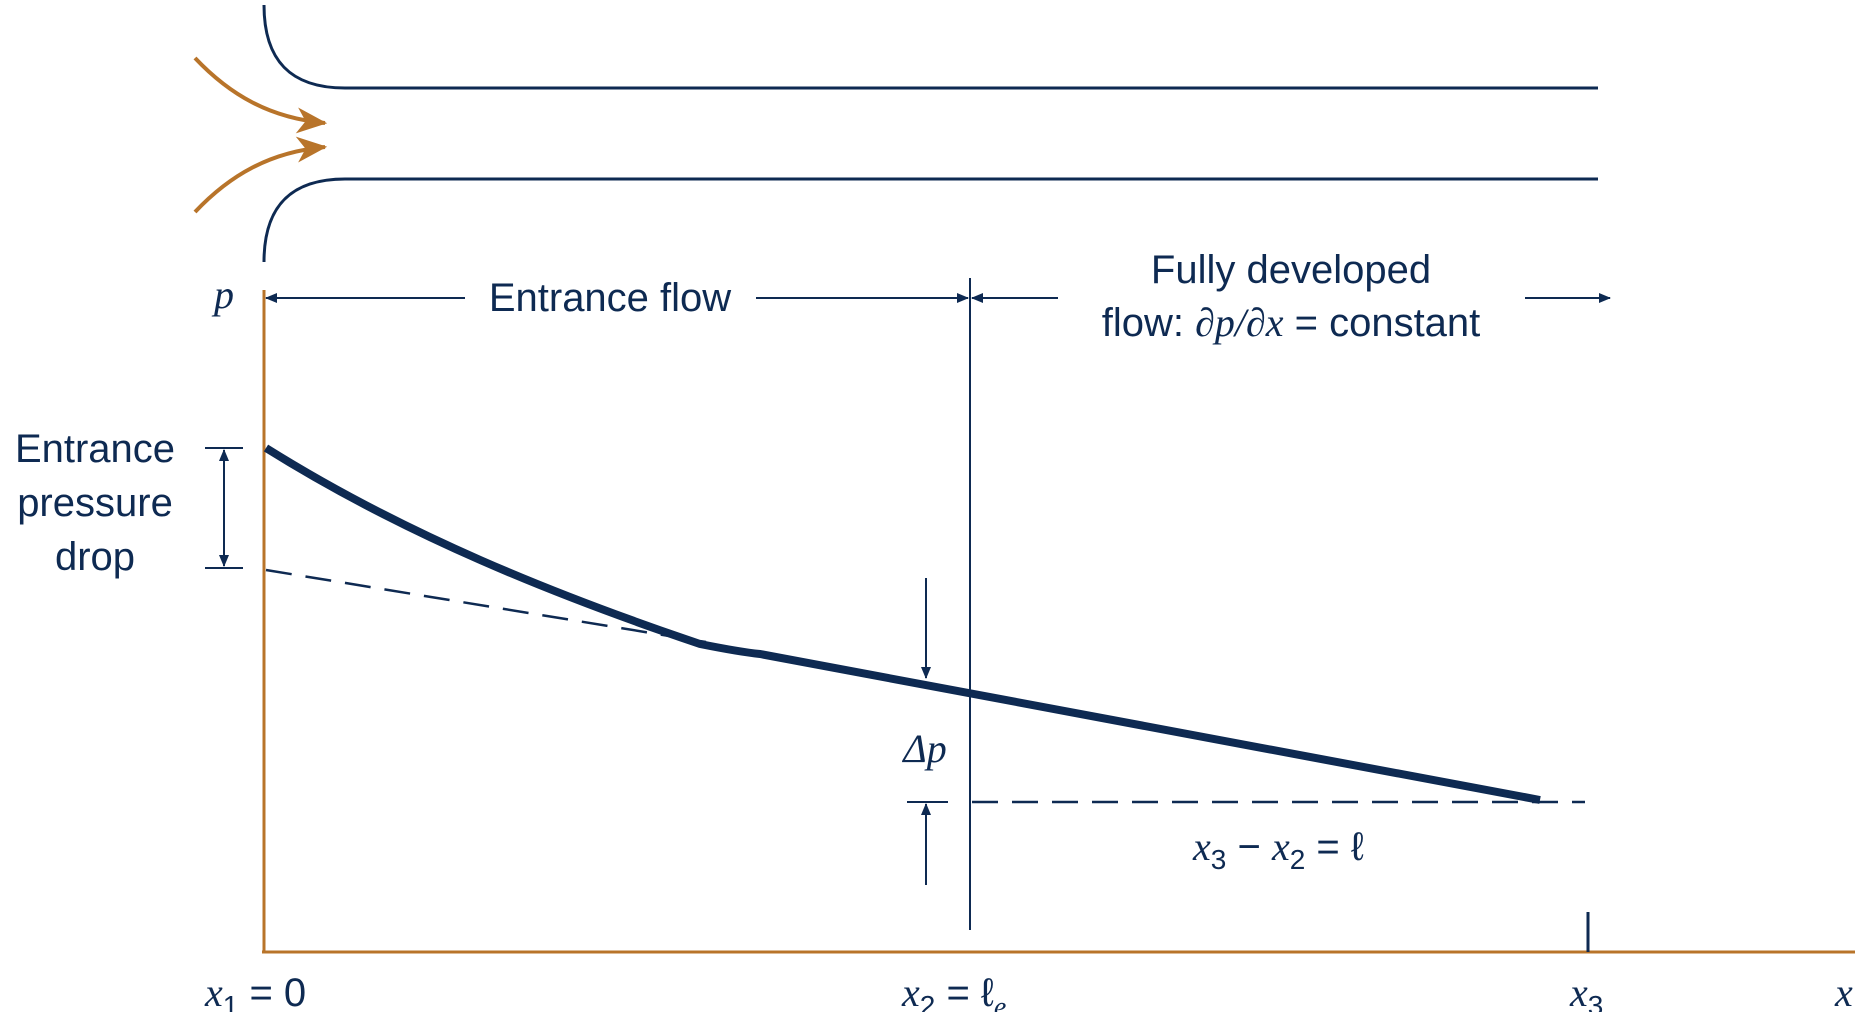  I want to click on fully-developed-label-line1: Fully developed, so click(1291, 270).